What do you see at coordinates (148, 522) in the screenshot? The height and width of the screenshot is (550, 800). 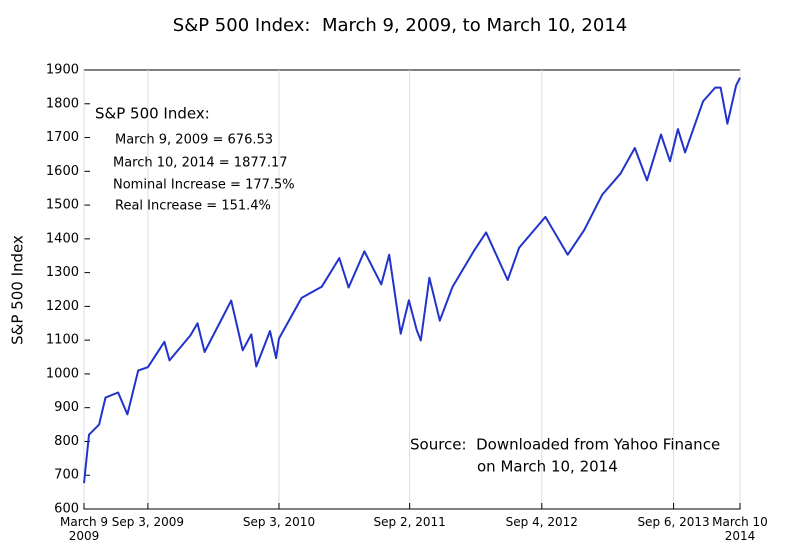 I see `x-tick-label: Sep 3, 2009` at bounding box center [148, 522].